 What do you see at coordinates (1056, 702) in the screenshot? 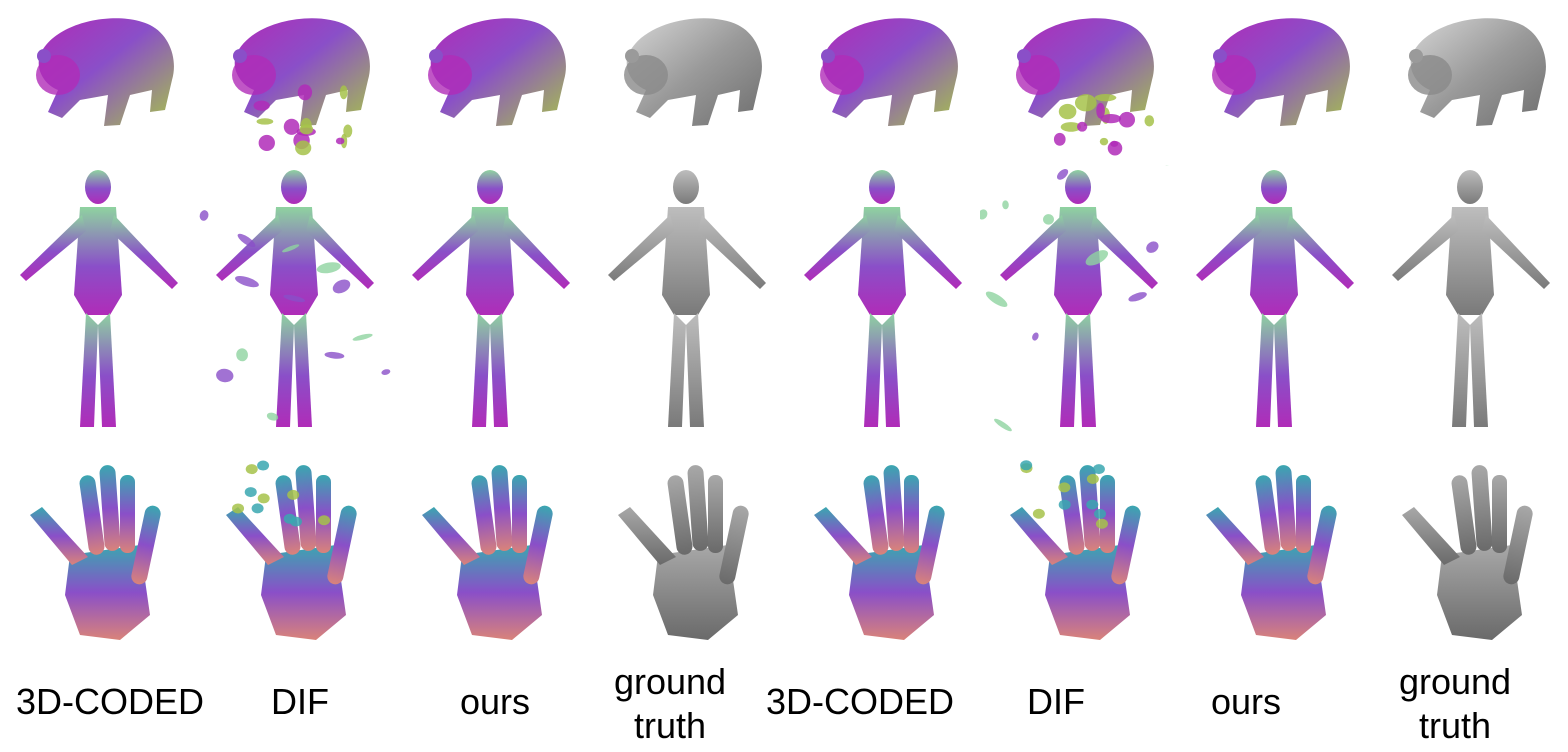
I see `column-label-dif-2: DIF` at bounding box center [1056, 702].